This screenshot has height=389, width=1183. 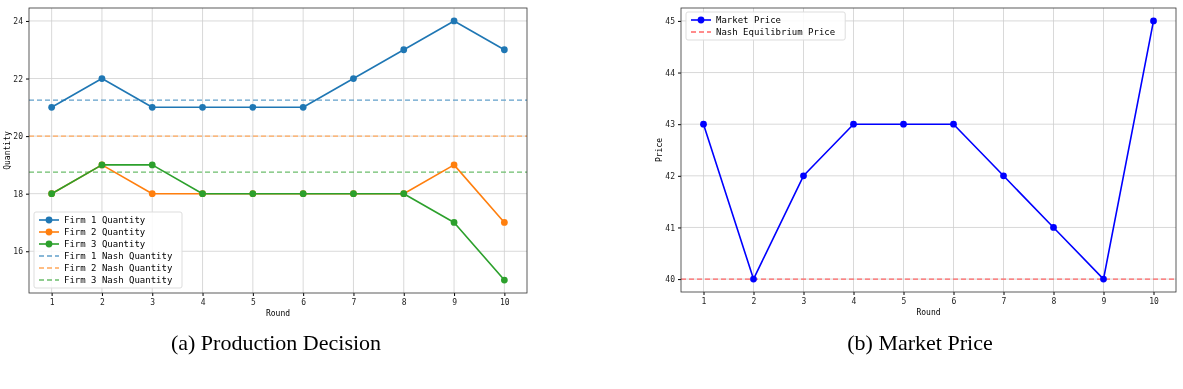 I want to click on text: (a) Production Decision, so click(x=276, y=342).